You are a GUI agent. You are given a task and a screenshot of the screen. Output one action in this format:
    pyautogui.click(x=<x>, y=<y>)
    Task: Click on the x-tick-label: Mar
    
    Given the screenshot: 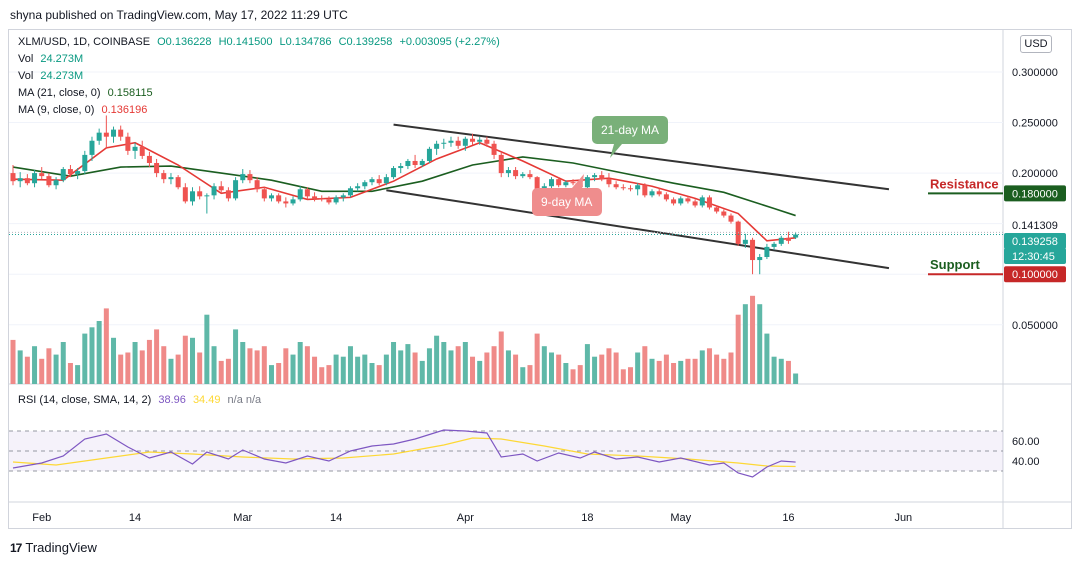 What is the action you would take?
    pyautogui.click(x=242, y=518)
    